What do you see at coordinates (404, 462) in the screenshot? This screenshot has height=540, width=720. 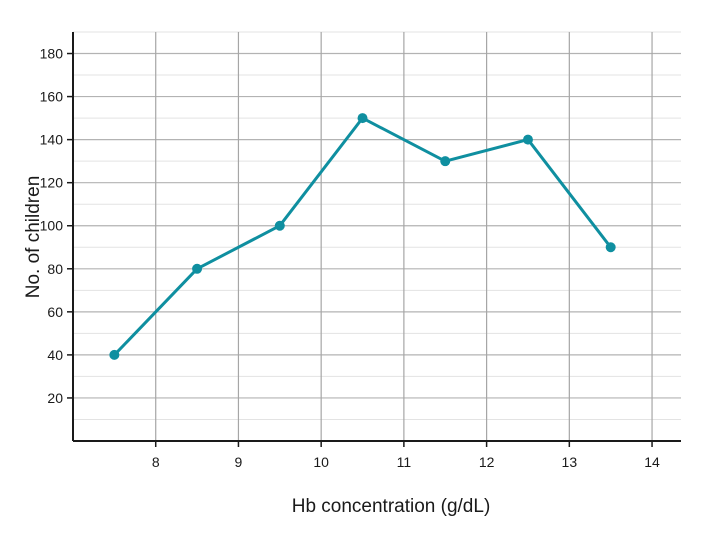 I see `x-tick-label: 11` at bounding box center [404, 462].